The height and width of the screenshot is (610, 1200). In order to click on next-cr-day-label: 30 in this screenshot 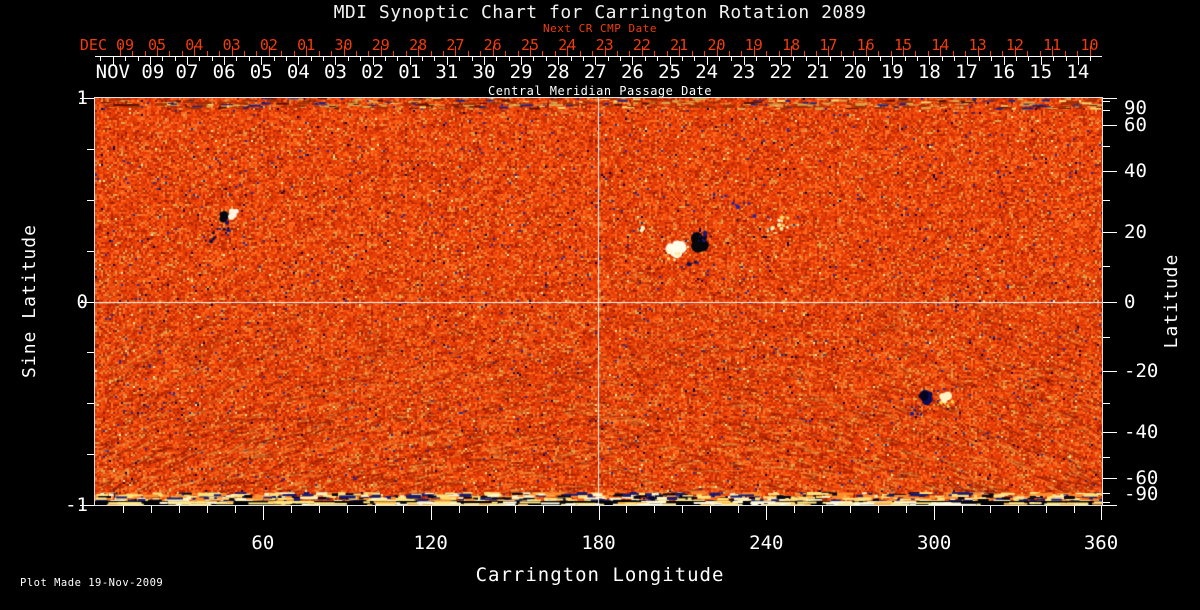, I will do `click(343, 45)`.